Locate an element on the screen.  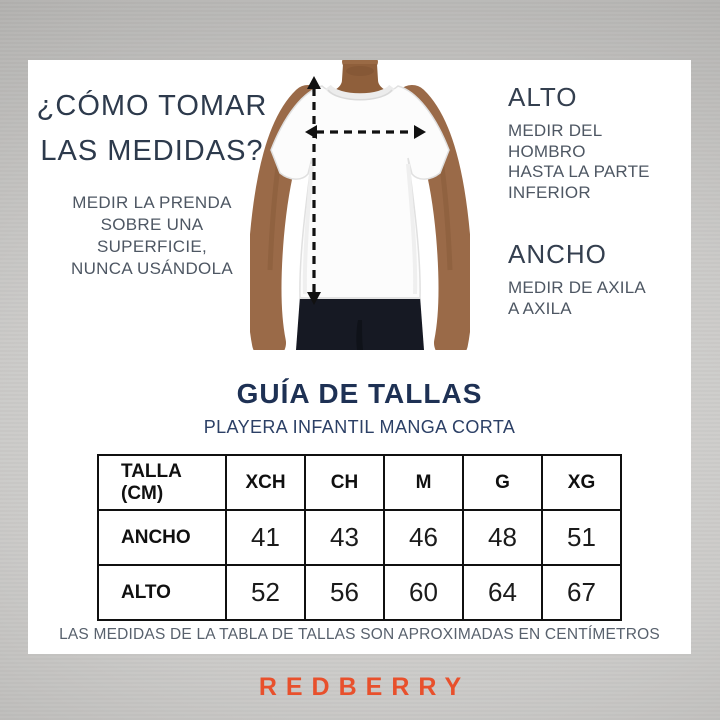
note-line: SOBRE UNA is located at coordinates (152, 224).